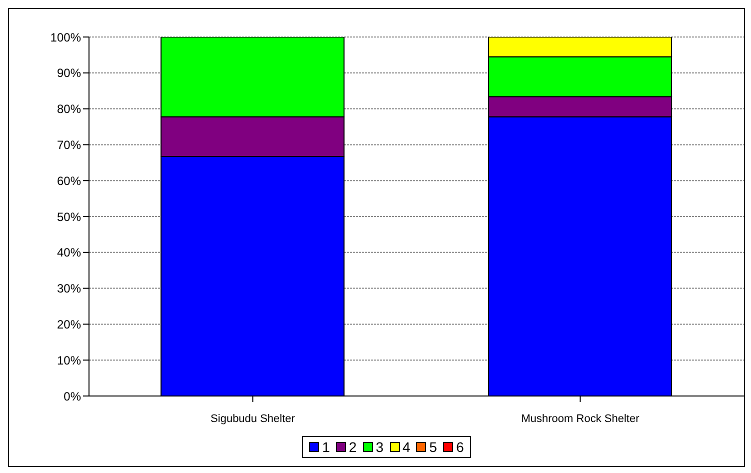  What do you see at coordinates (69, 253) in the screenshot?
I see `y-tick-label: 40%` at bounding box center [69, 253].